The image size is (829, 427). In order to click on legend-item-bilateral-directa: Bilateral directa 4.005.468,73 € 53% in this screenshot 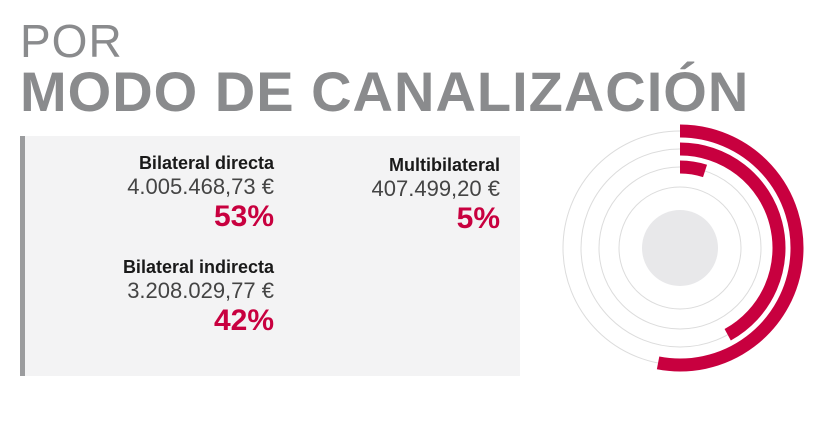, I will do `click(200, 193)`.